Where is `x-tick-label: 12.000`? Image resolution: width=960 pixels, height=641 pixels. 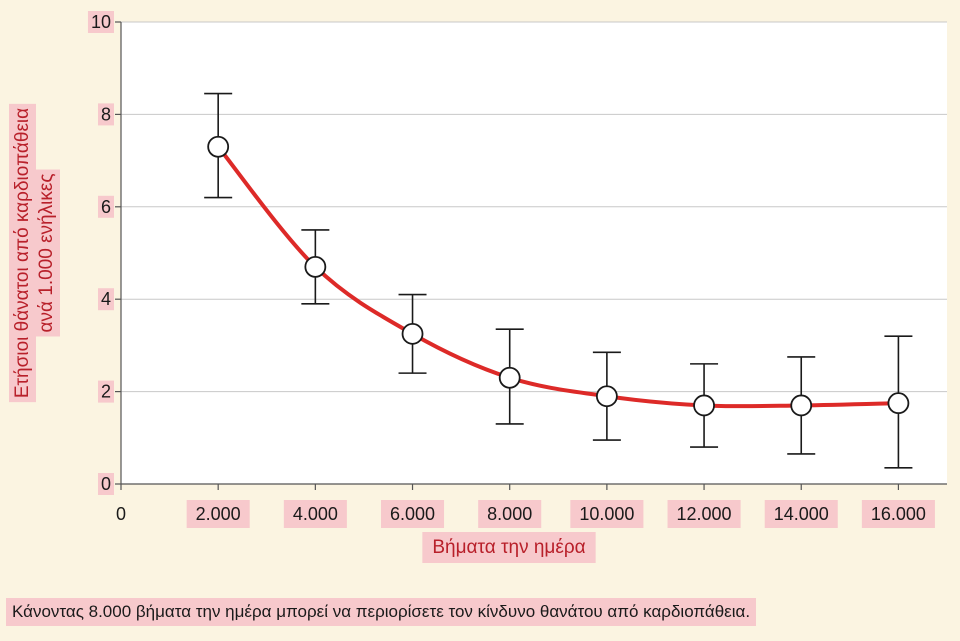 x-tick-label: 12.000 is located at coordinates (704, 514).